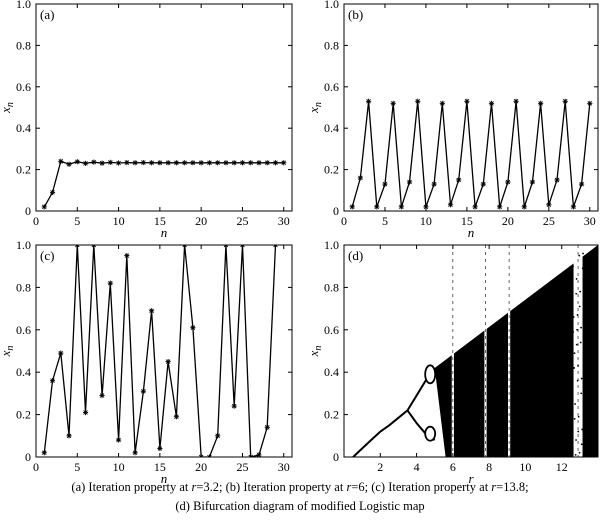 The width and height of the screenshot is (600, 520). Describe the element at coordinates (430, 433) in the screenshot. I see `period-4-loop-lower` at that location.